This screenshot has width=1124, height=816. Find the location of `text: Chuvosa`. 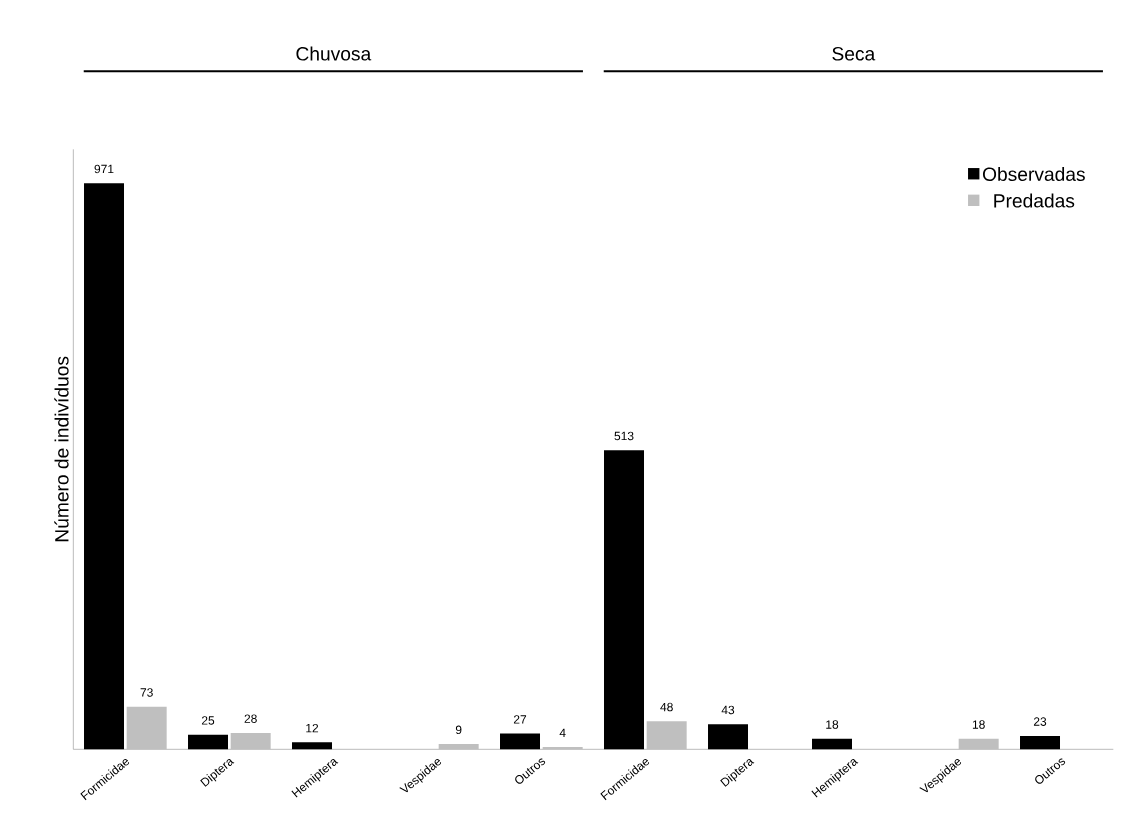

text: Chuvosa is located at coordinates (334, 53).